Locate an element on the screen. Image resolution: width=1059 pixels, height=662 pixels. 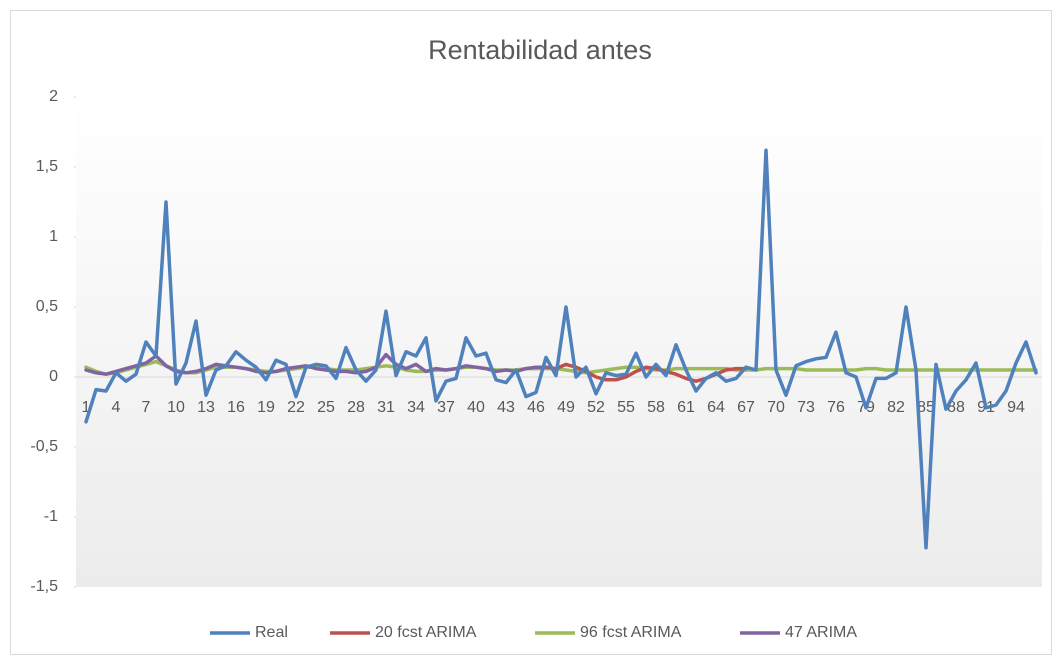
series-line is located at coordinates (316, 364).